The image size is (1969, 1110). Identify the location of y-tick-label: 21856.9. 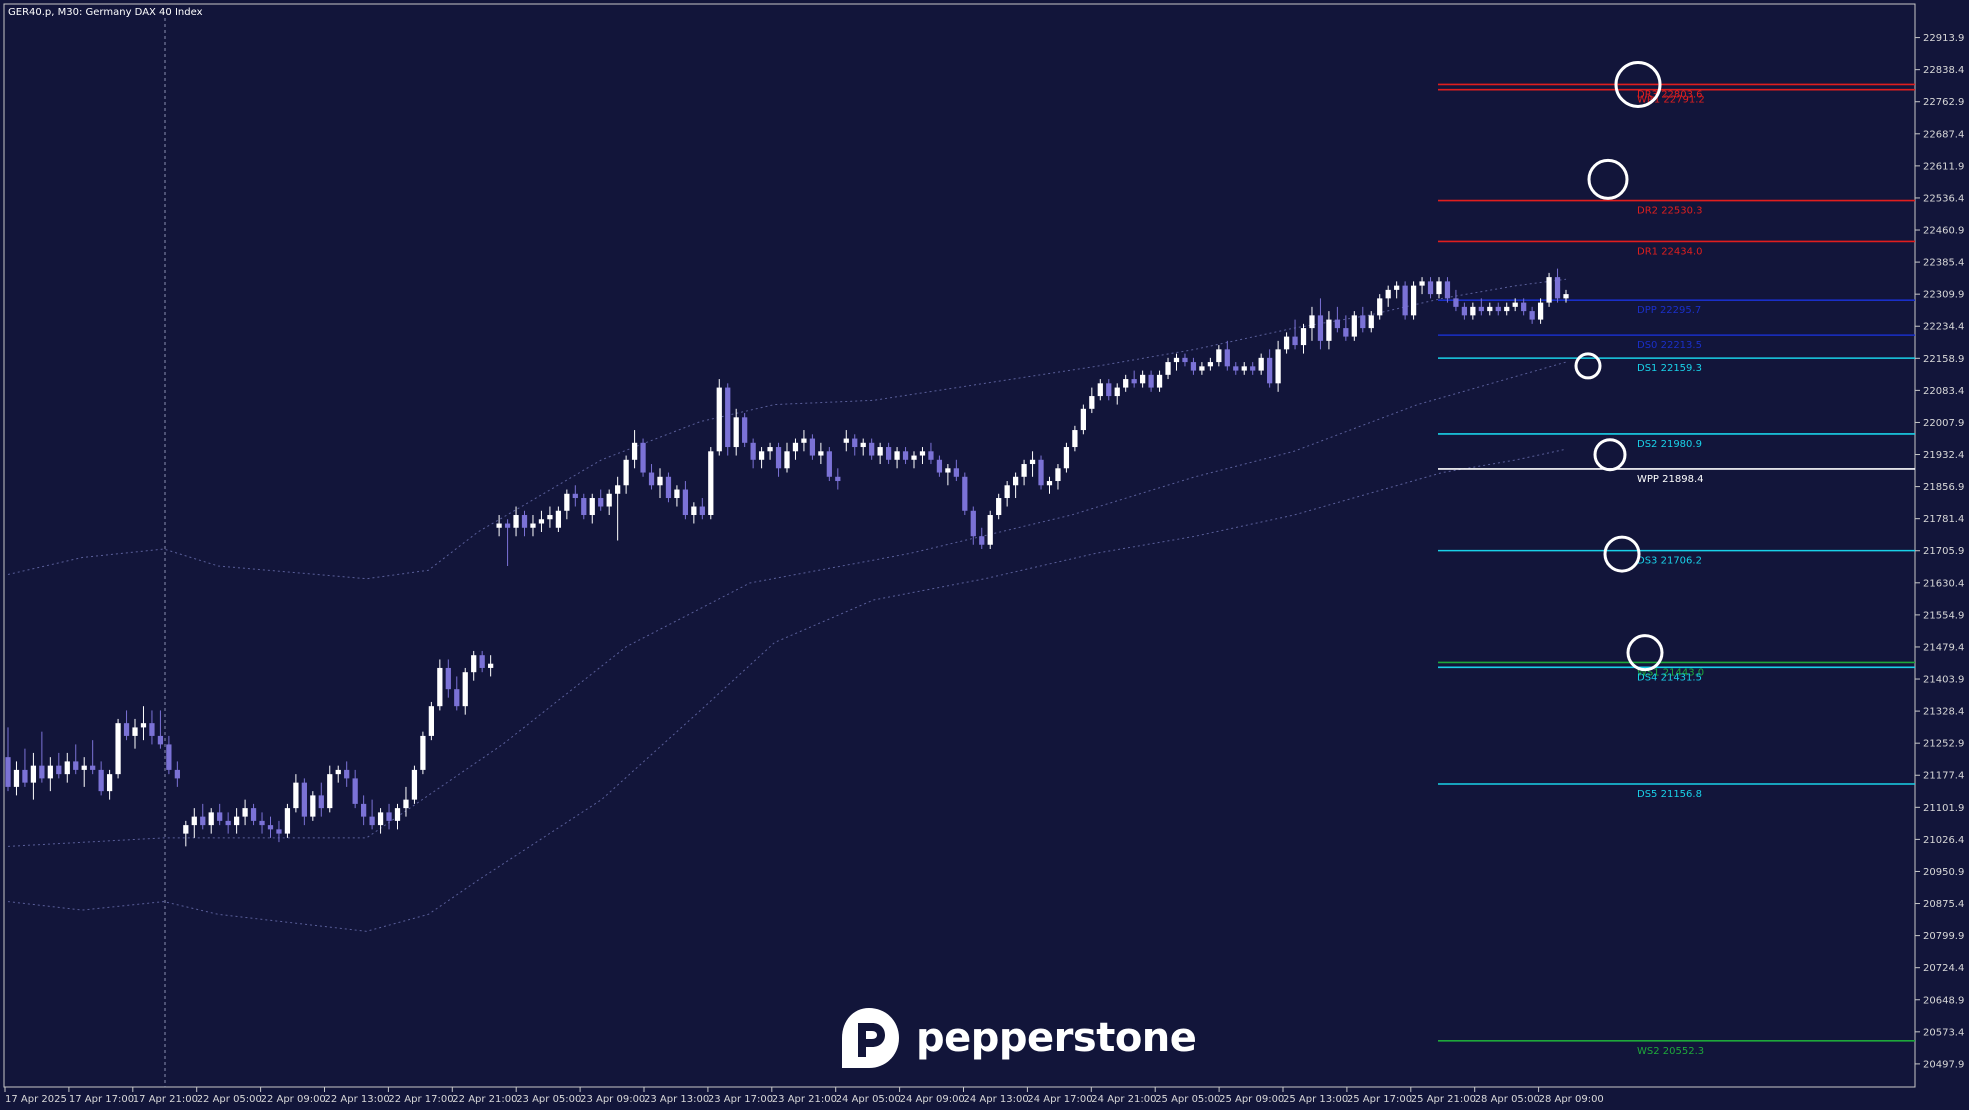
(1943, 487).